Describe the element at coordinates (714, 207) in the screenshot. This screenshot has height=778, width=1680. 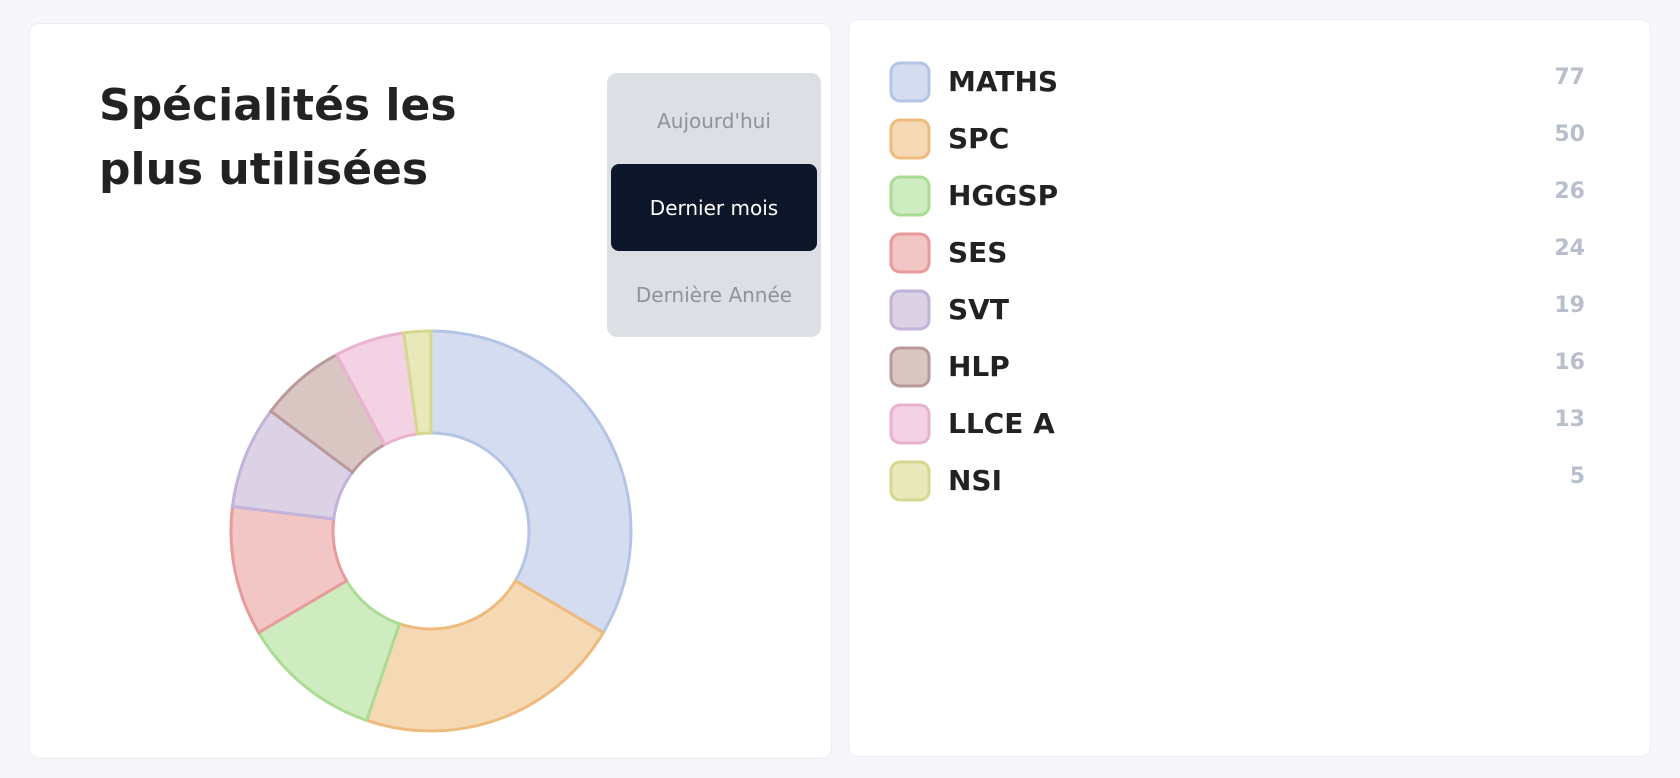
I see `filter-button: Dernier mois` at that location.